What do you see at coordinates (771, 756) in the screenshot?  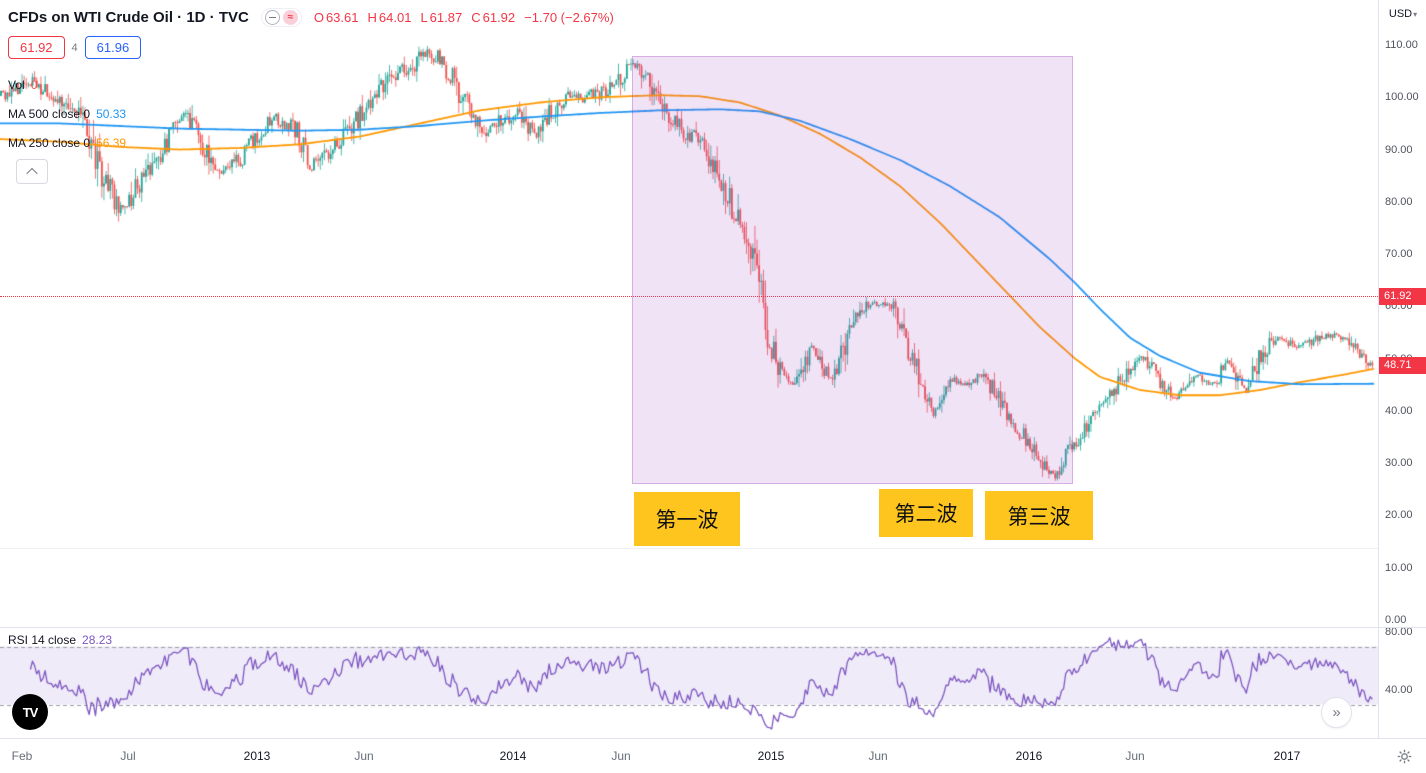 I see `time-axis-label: 2015` at bounding box center [771, 756].